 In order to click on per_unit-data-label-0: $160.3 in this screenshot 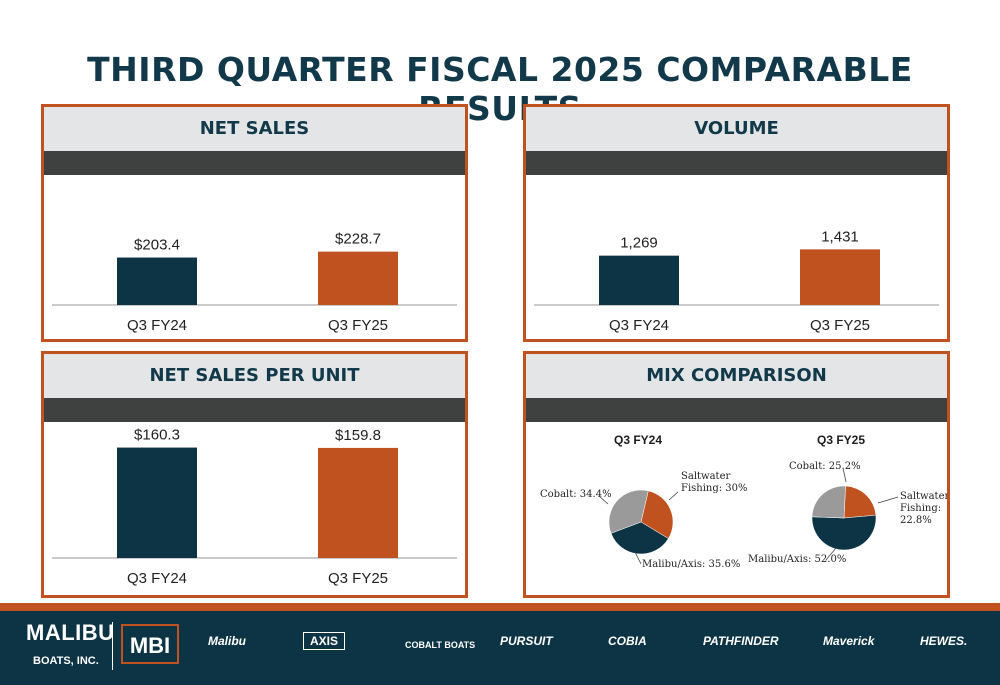, I will do `click(157, 435)`.